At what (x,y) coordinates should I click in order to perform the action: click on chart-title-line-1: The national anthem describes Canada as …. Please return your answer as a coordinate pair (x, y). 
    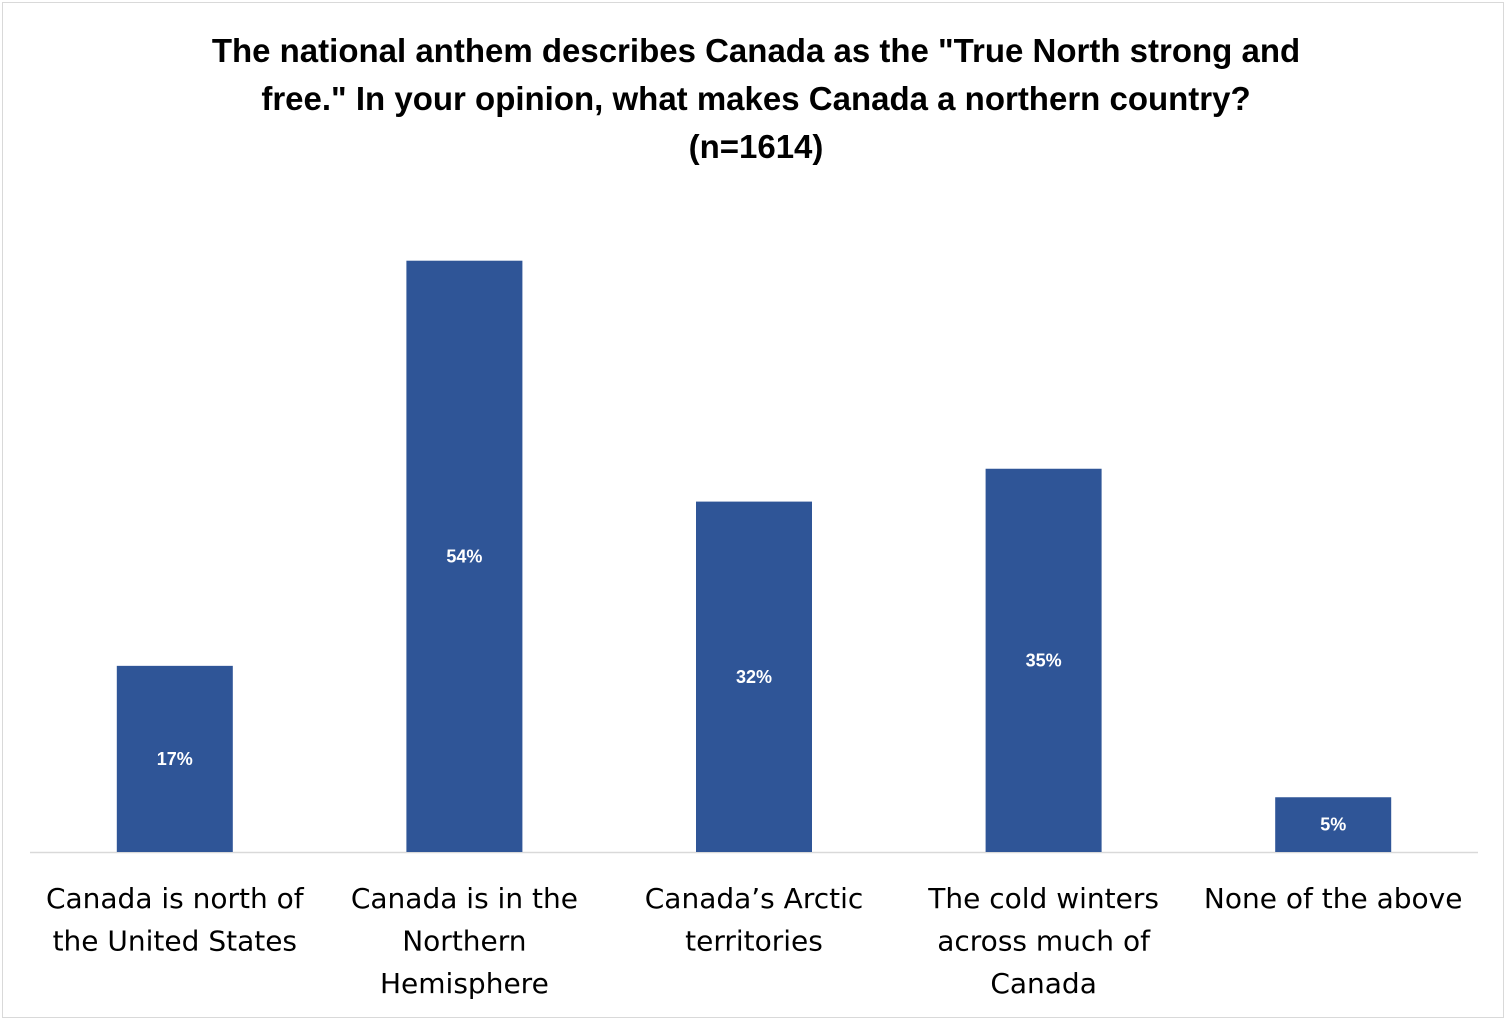
    Looking at the image, I should click on (756, 50).